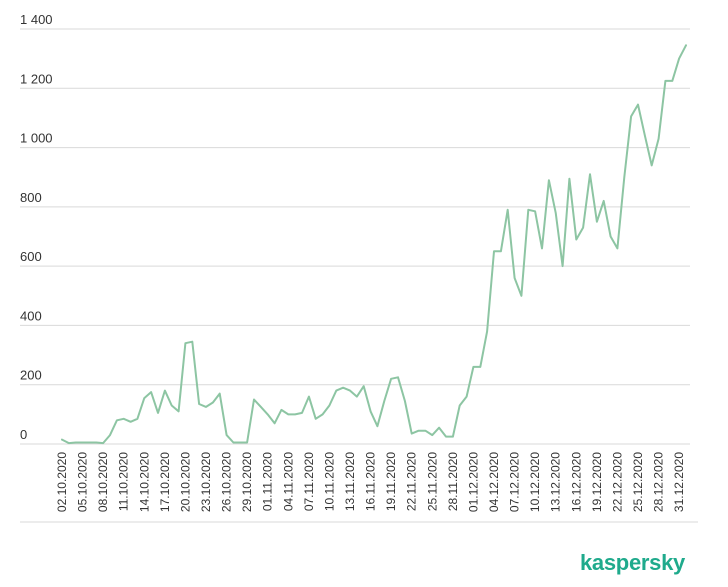 The image size is (728, 587). What do you see at coordinates (638, 482) in the screenshot?
I see `x-tick-label: 25.12.2020` at bounding box center [638, 482].